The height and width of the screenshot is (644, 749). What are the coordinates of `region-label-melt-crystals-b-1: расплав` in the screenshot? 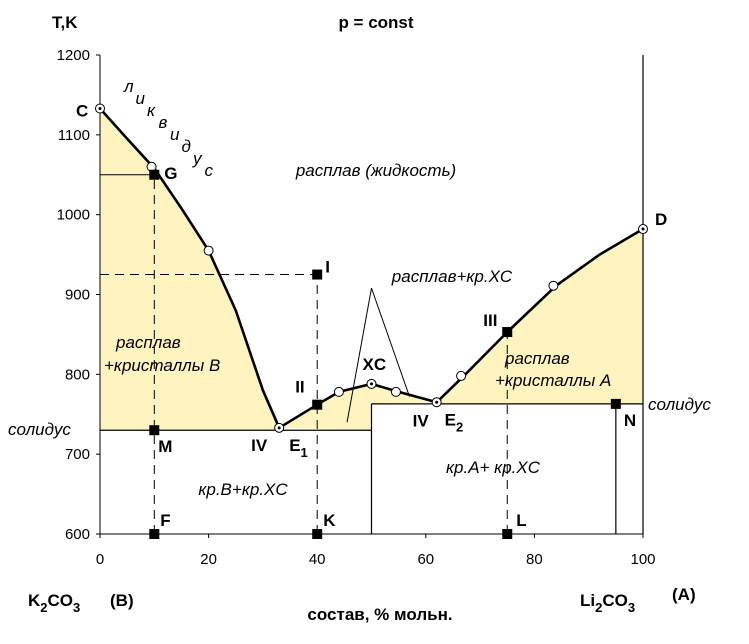 It's located at (148, 342).